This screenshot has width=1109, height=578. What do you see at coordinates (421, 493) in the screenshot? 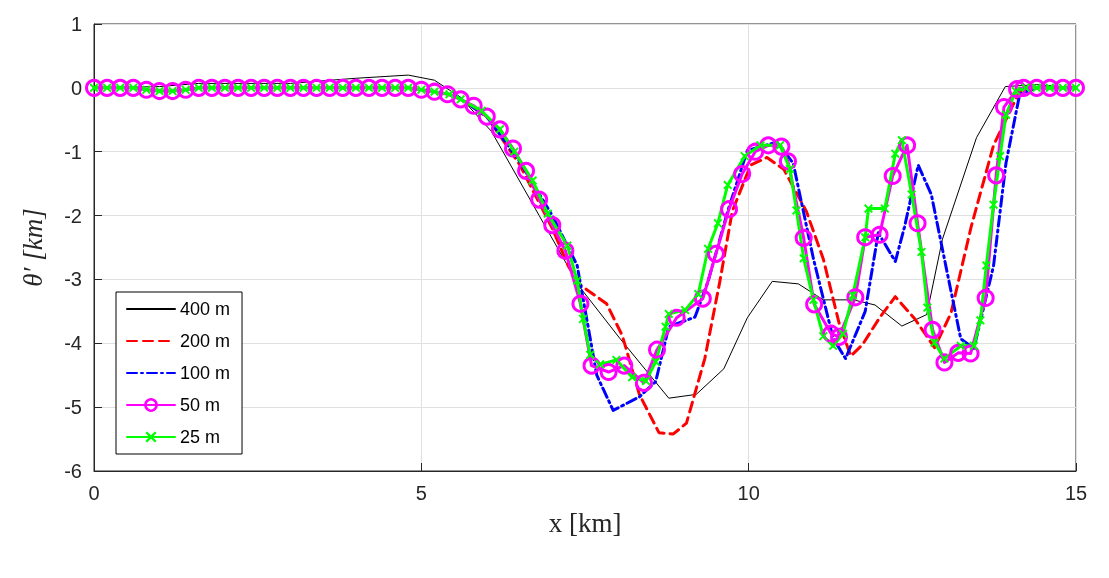
I see `x-tick-label: 5` at bounding box center [421, 493].